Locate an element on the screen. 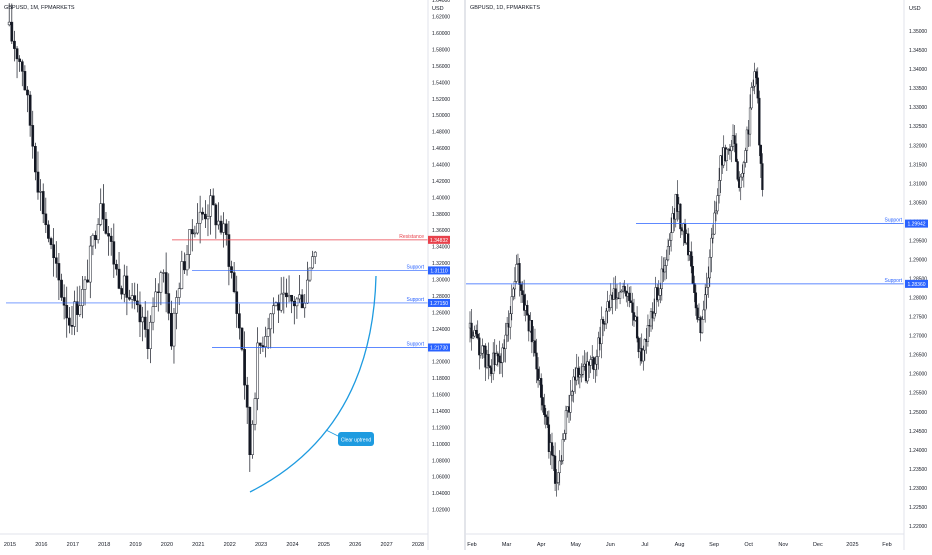 The width and height of the screenshot is (932, 555). left-y-tick: 1.06000 is located at coordinates (441, 478).